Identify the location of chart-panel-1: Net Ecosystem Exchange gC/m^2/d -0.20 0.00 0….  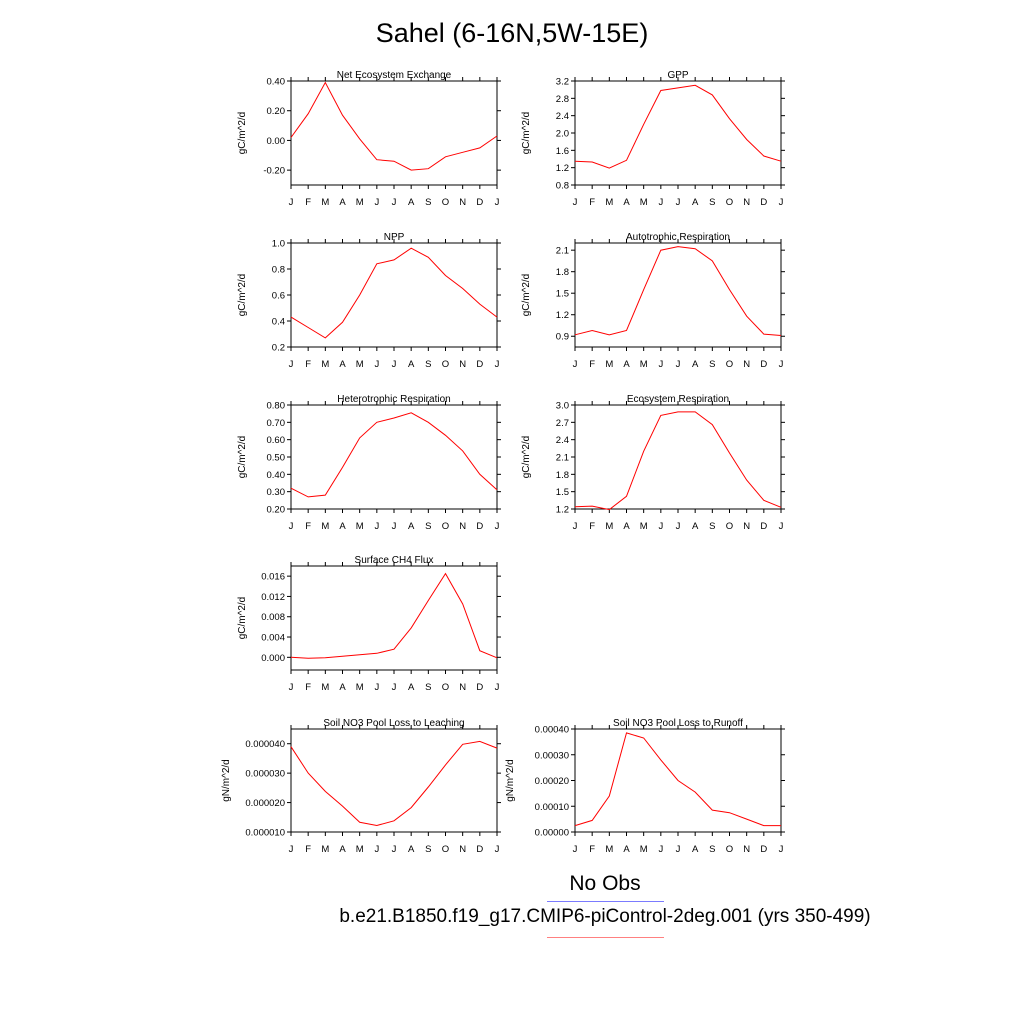
(369, 139).